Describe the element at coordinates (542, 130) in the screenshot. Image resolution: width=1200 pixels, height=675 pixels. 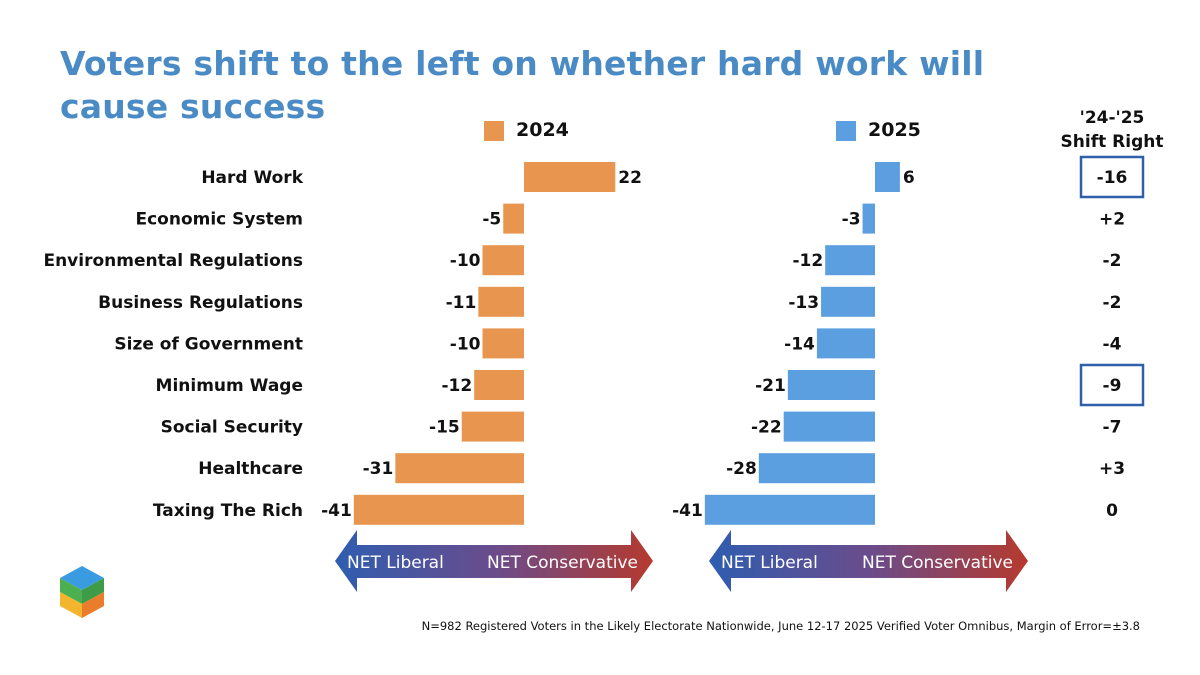
I see `legend-label-2024: 2024` at that location.